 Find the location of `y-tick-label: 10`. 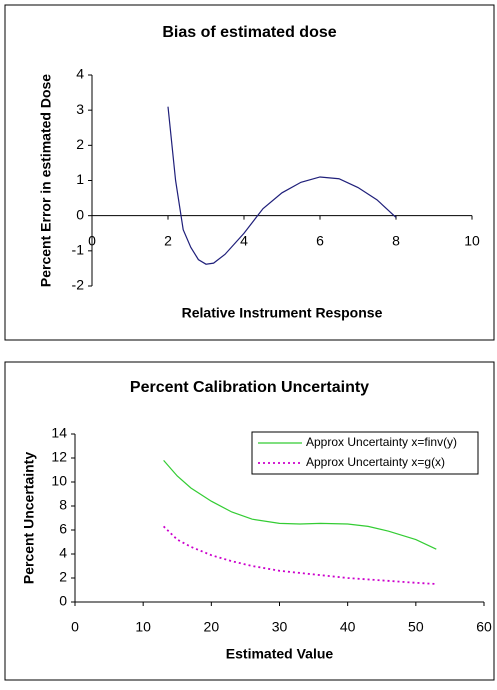

y-tick-label: 10 is located at coordinates (59, 481).